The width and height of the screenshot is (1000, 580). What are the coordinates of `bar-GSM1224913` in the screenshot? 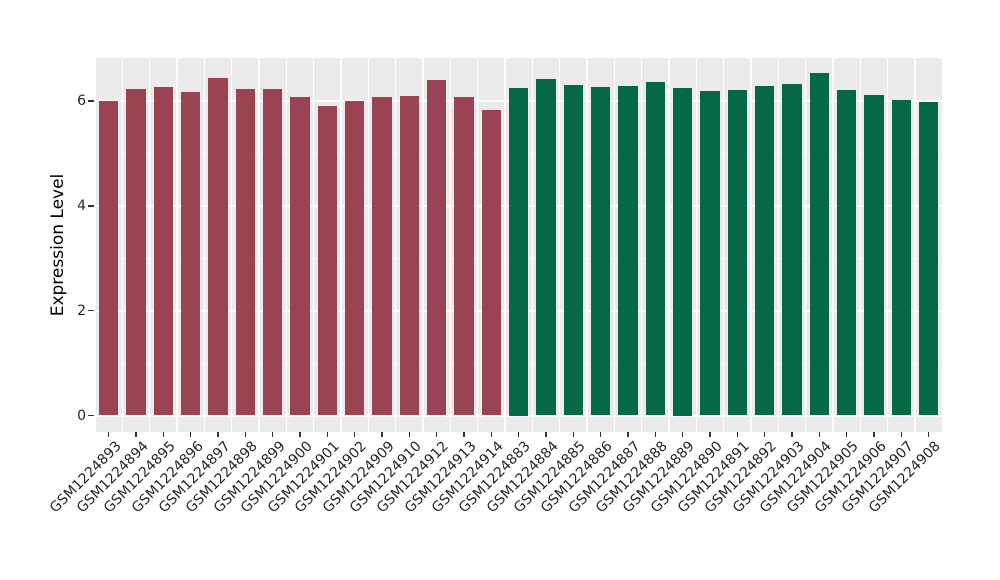 It's located at (464, 256).